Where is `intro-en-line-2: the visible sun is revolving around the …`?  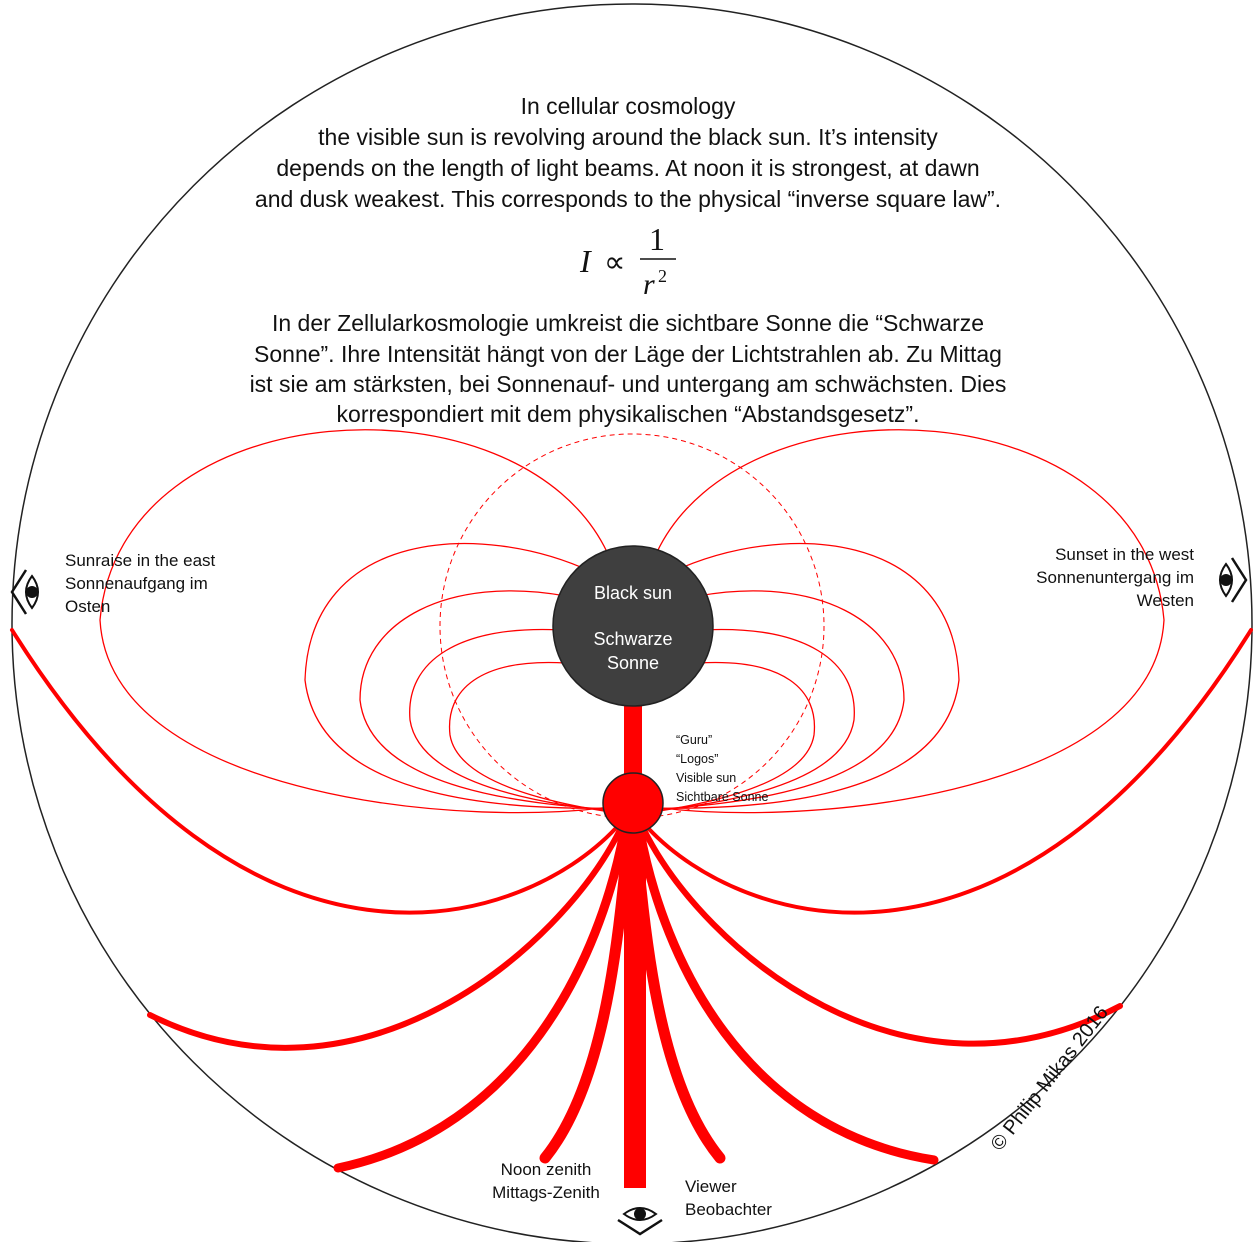
intro-en-line-2: the visible sun is revolving around the … is located at coordinates (628, 137).